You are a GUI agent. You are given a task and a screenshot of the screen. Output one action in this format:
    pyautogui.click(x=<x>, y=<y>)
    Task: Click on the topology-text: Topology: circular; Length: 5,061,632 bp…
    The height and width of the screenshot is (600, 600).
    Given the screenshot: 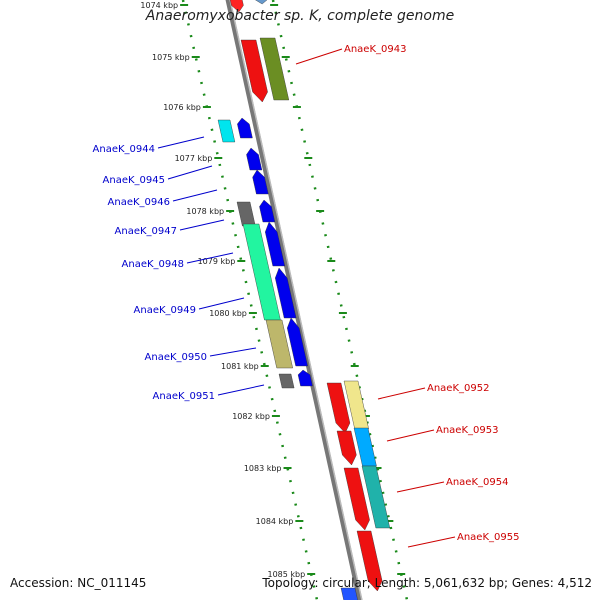 What is the action you would take?
    pyautogui.click(x=427, y=583)
    